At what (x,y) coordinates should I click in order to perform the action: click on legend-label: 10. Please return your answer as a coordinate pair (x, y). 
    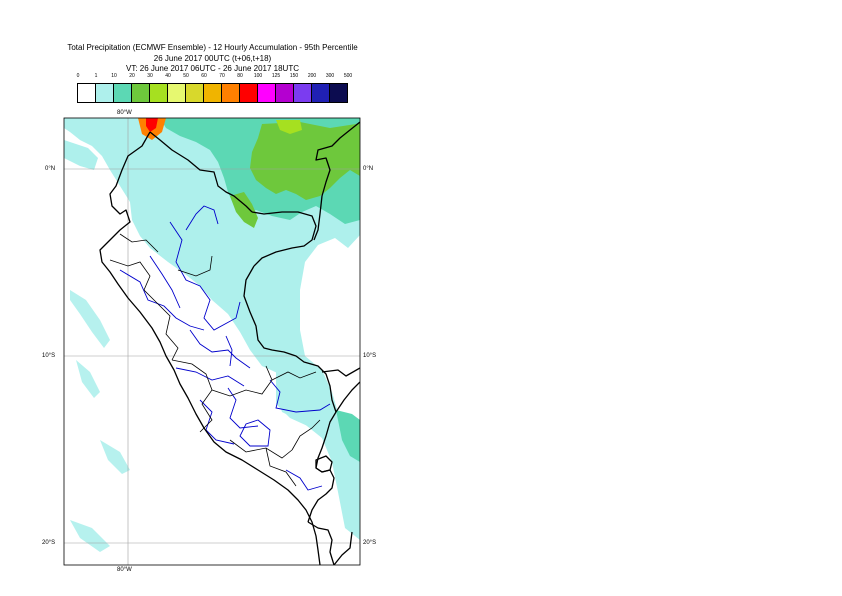
    Looking at the image, I should click on (114, 76).